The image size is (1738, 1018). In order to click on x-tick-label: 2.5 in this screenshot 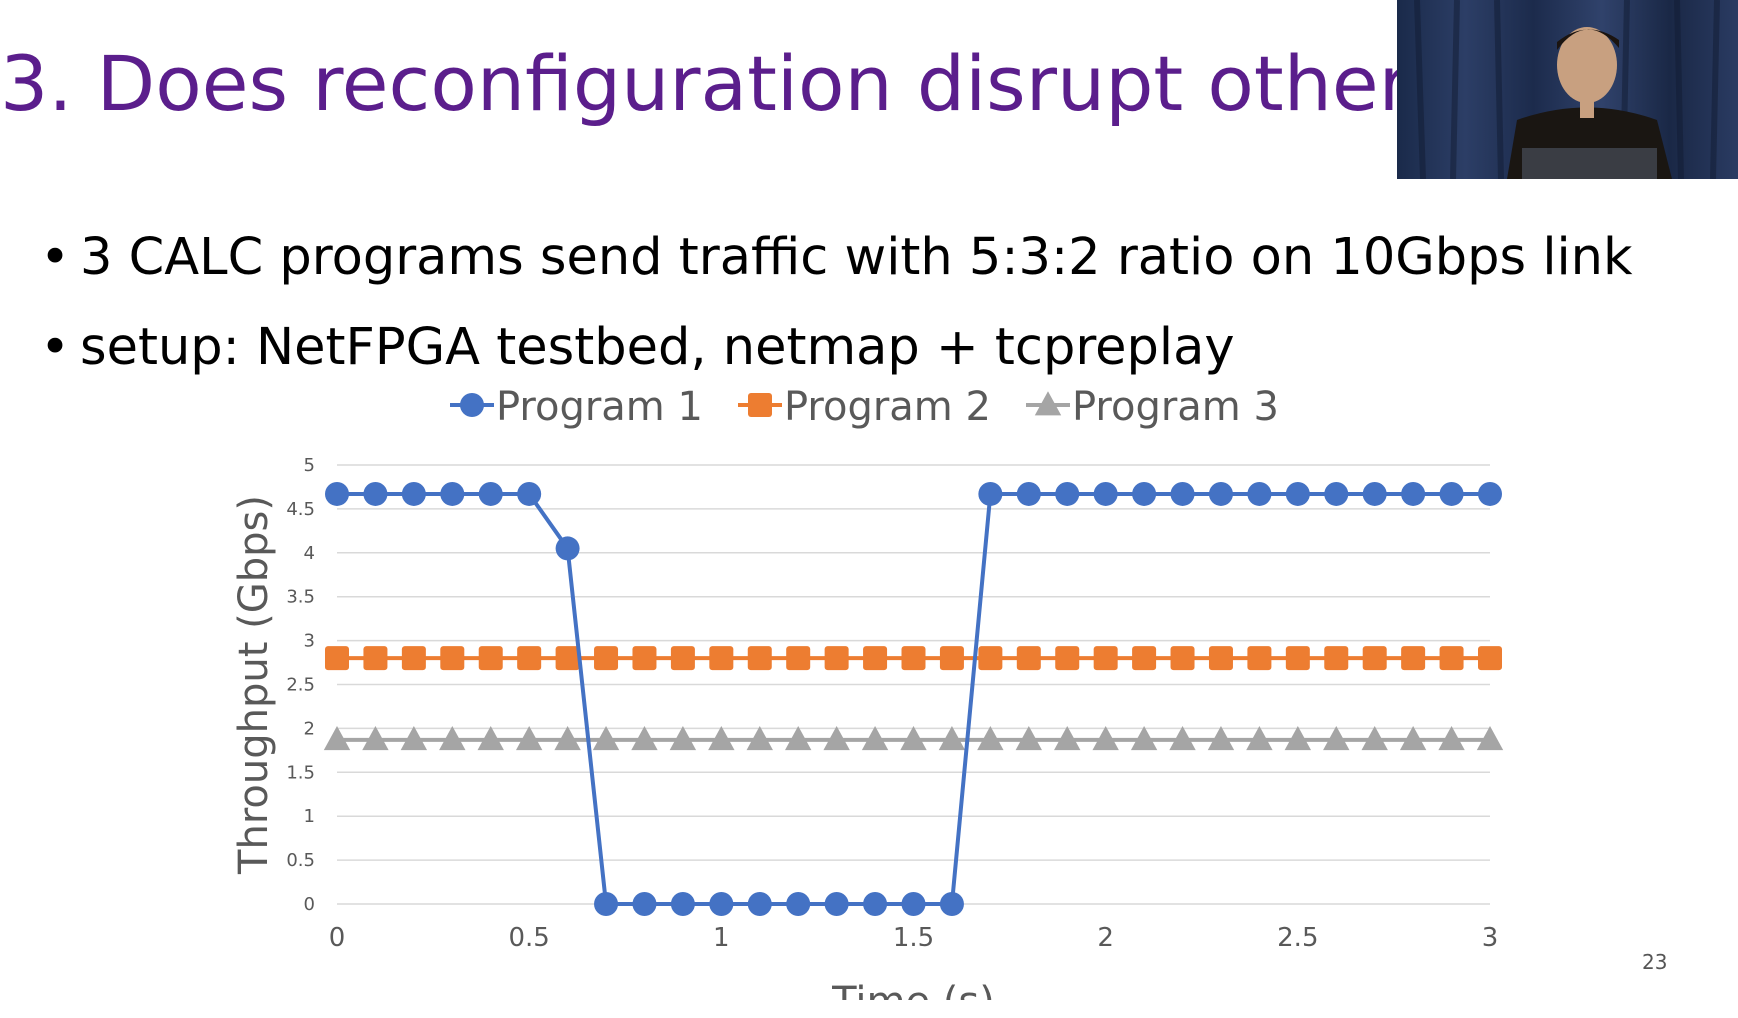, I will do `click(1297, 938)`.